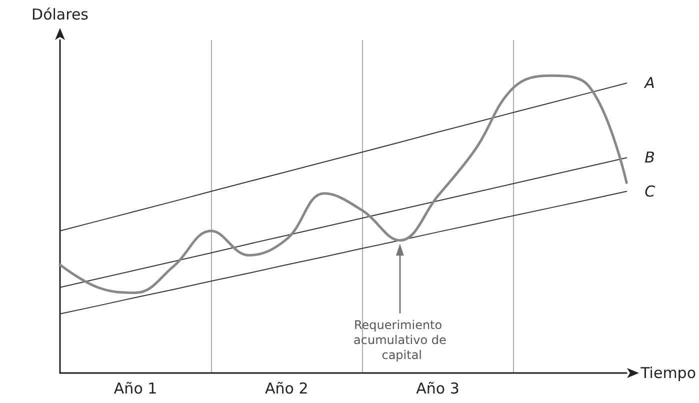 The height and width of the screenshot is (403, 699). What do you see at coordinates (650, 191) in the screenshot?
I see `series-label: C` at bounding box center [650, 191].